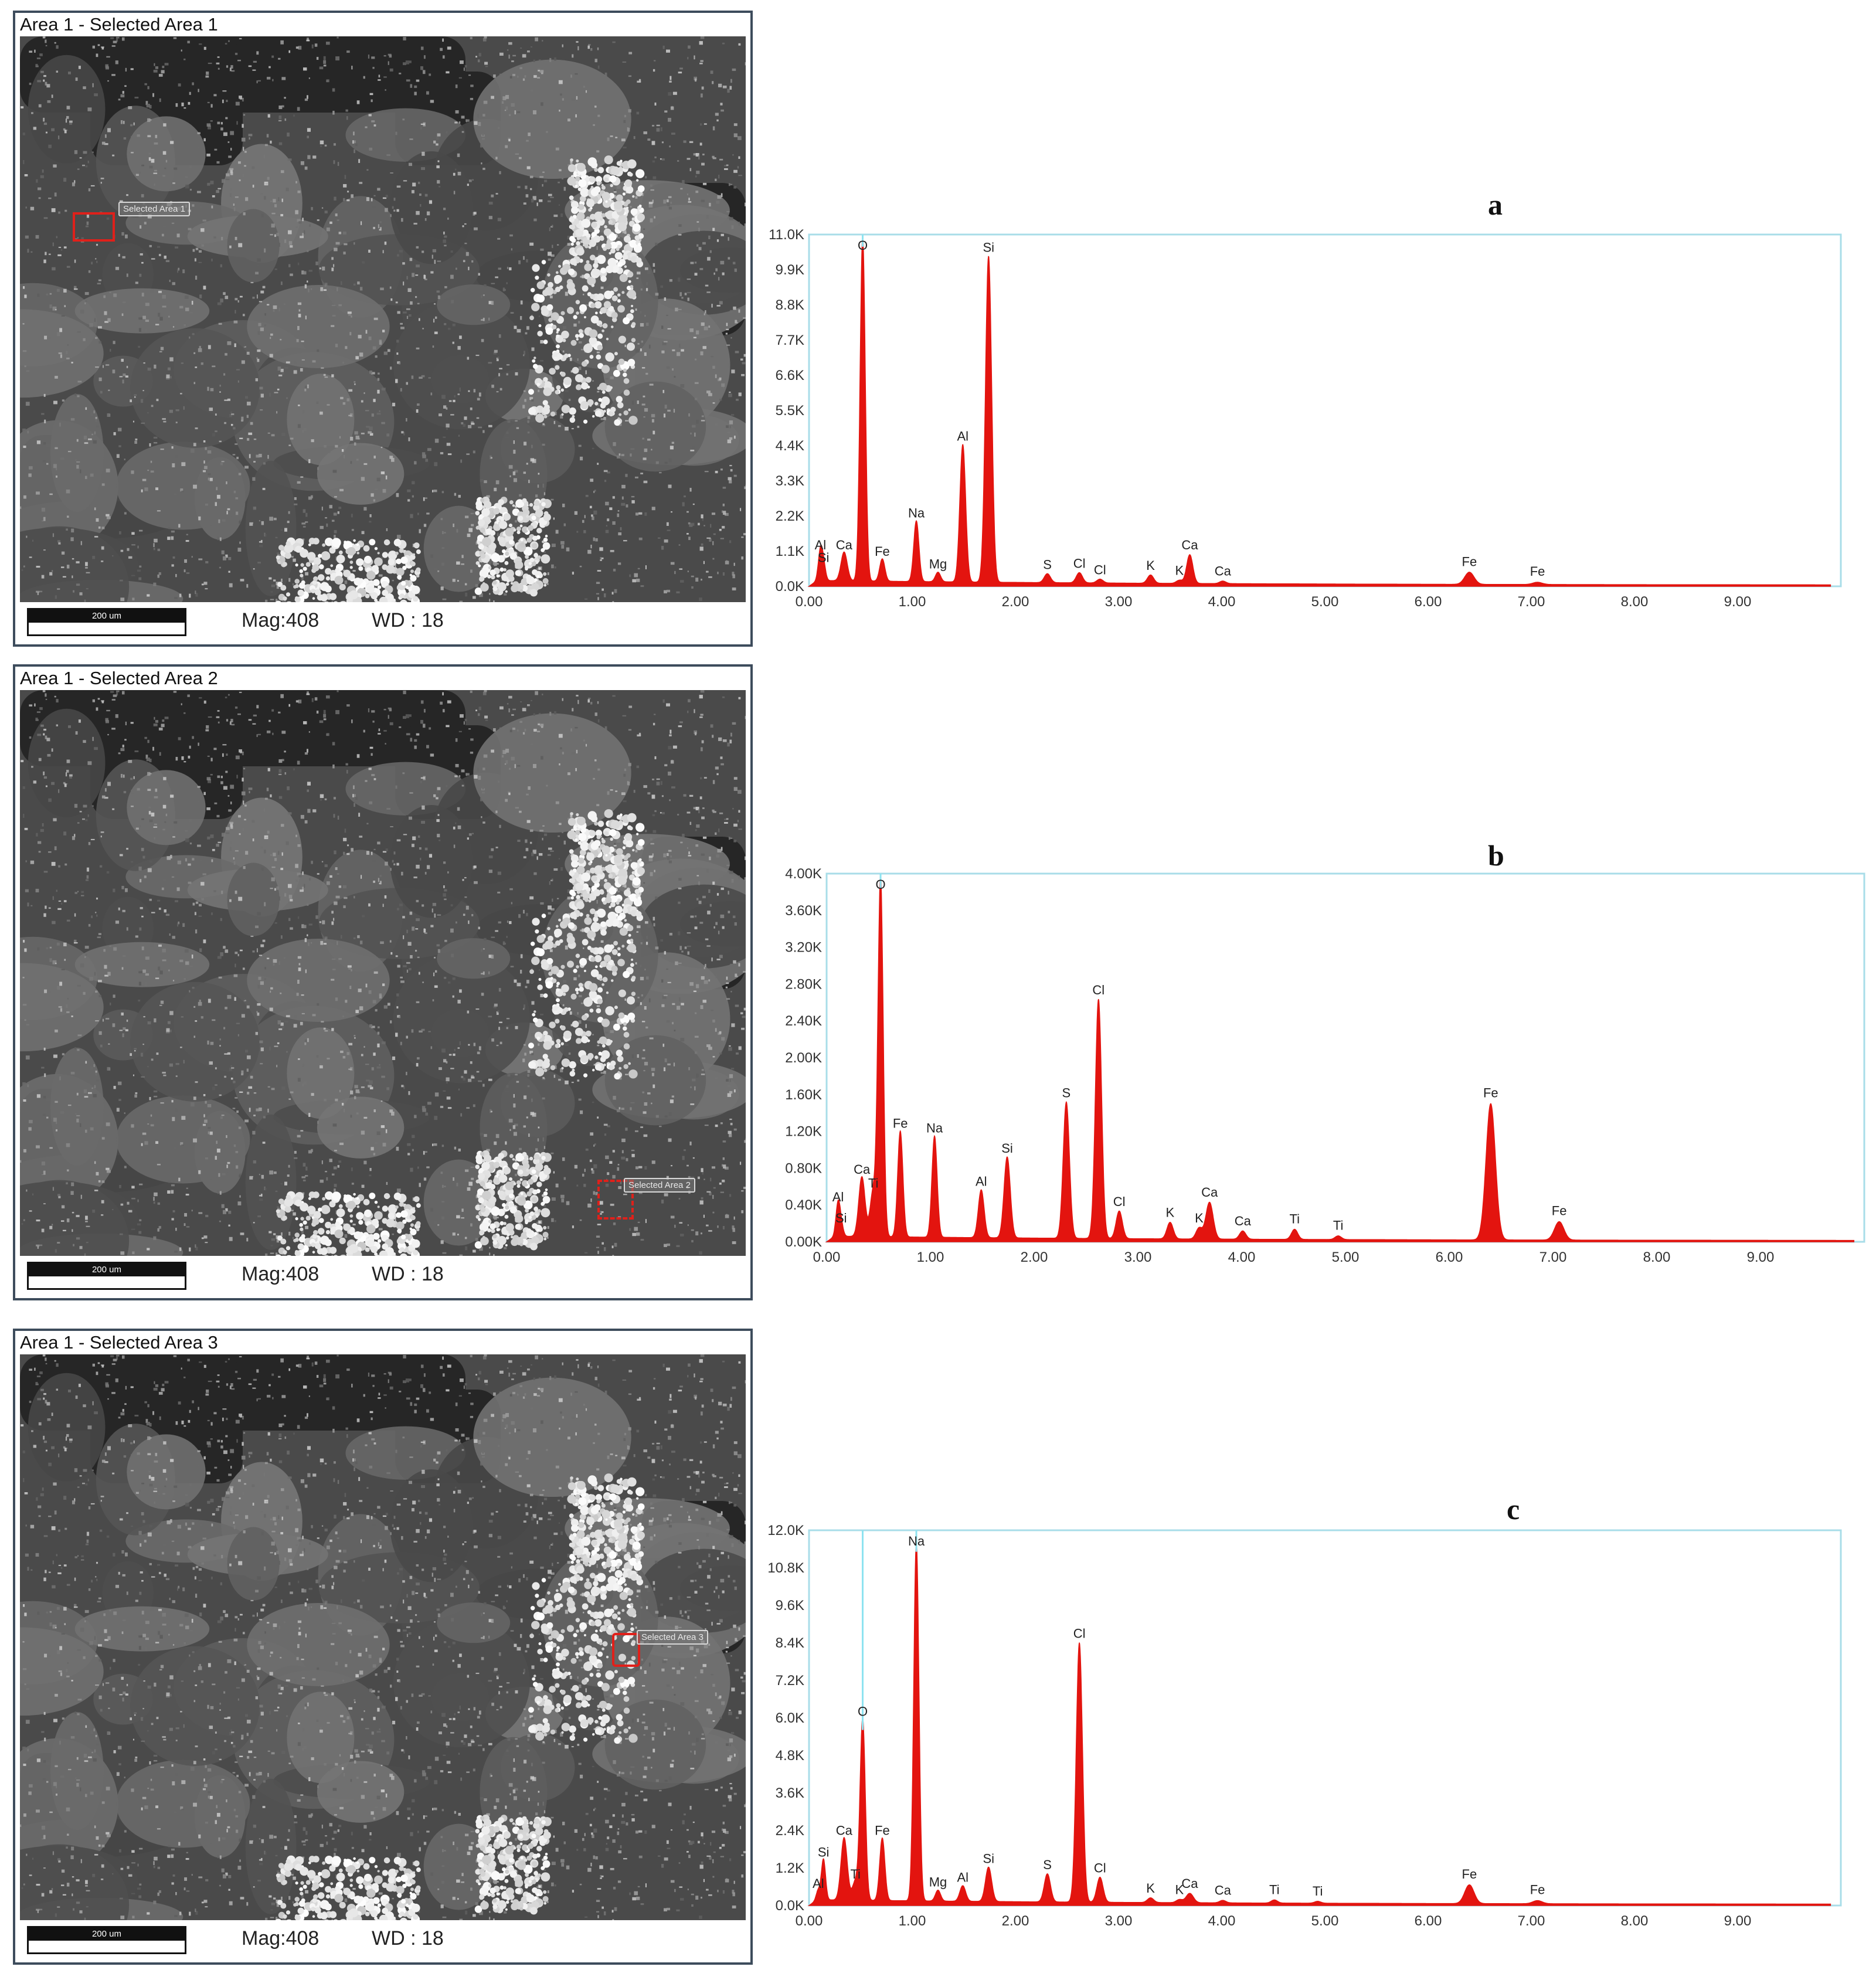  Describe the element at coordinates (785, 1568) in the screenshot. I see `y-tick-label: 10.8K` at that location.